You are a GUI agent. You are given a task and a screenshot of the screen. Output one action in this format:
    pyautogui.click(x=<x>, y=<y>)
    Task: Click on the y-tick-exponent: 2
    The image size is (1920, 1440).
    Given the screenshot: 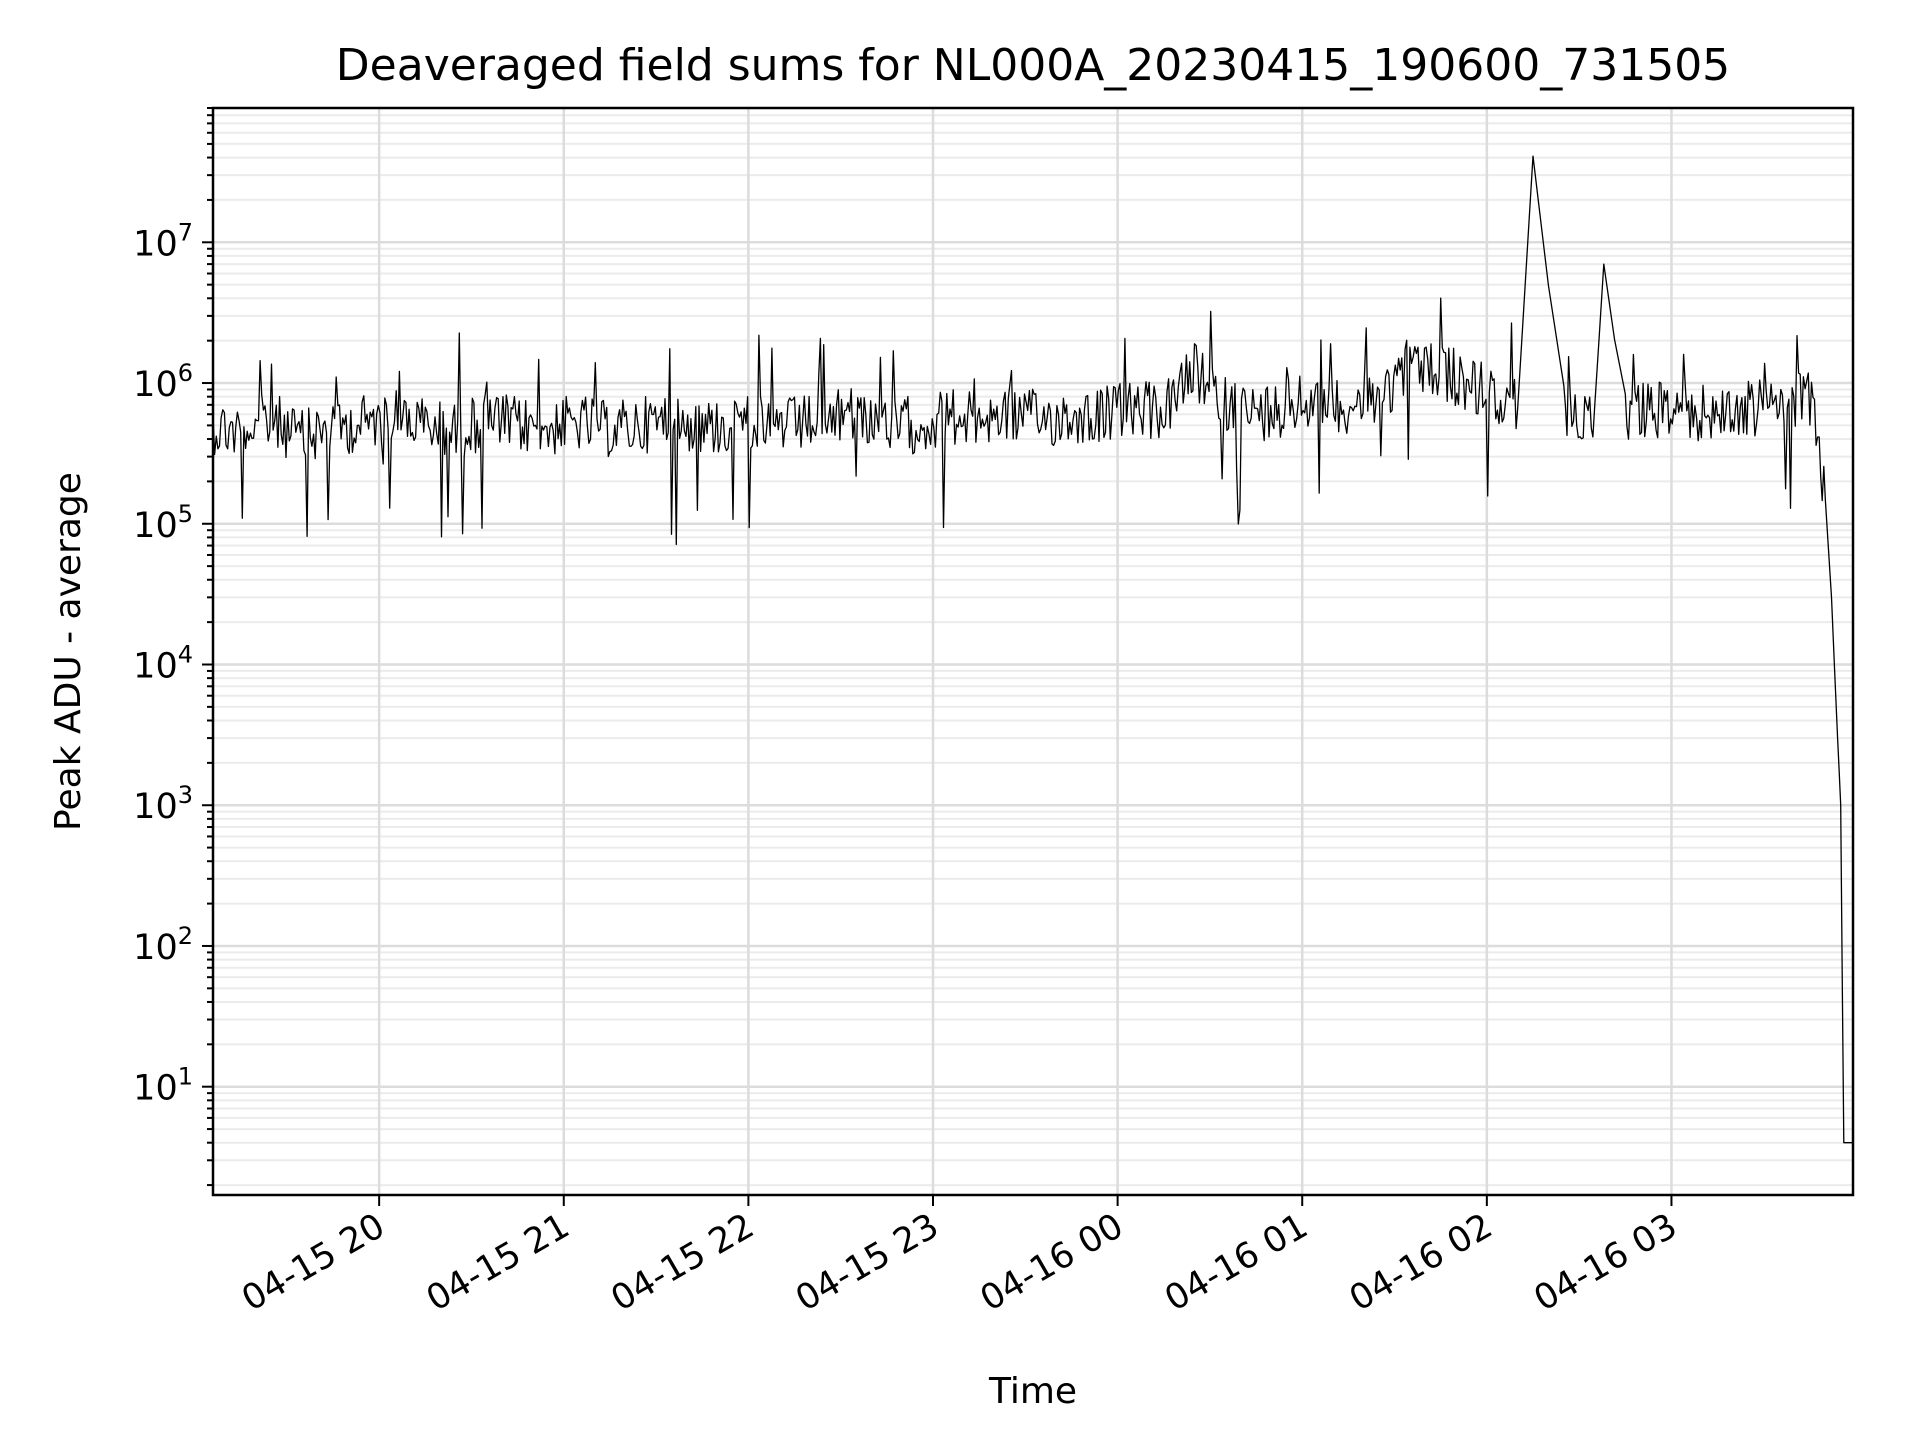 What is the action you would take?
    pyautogui.click(x=185, y=936)
    